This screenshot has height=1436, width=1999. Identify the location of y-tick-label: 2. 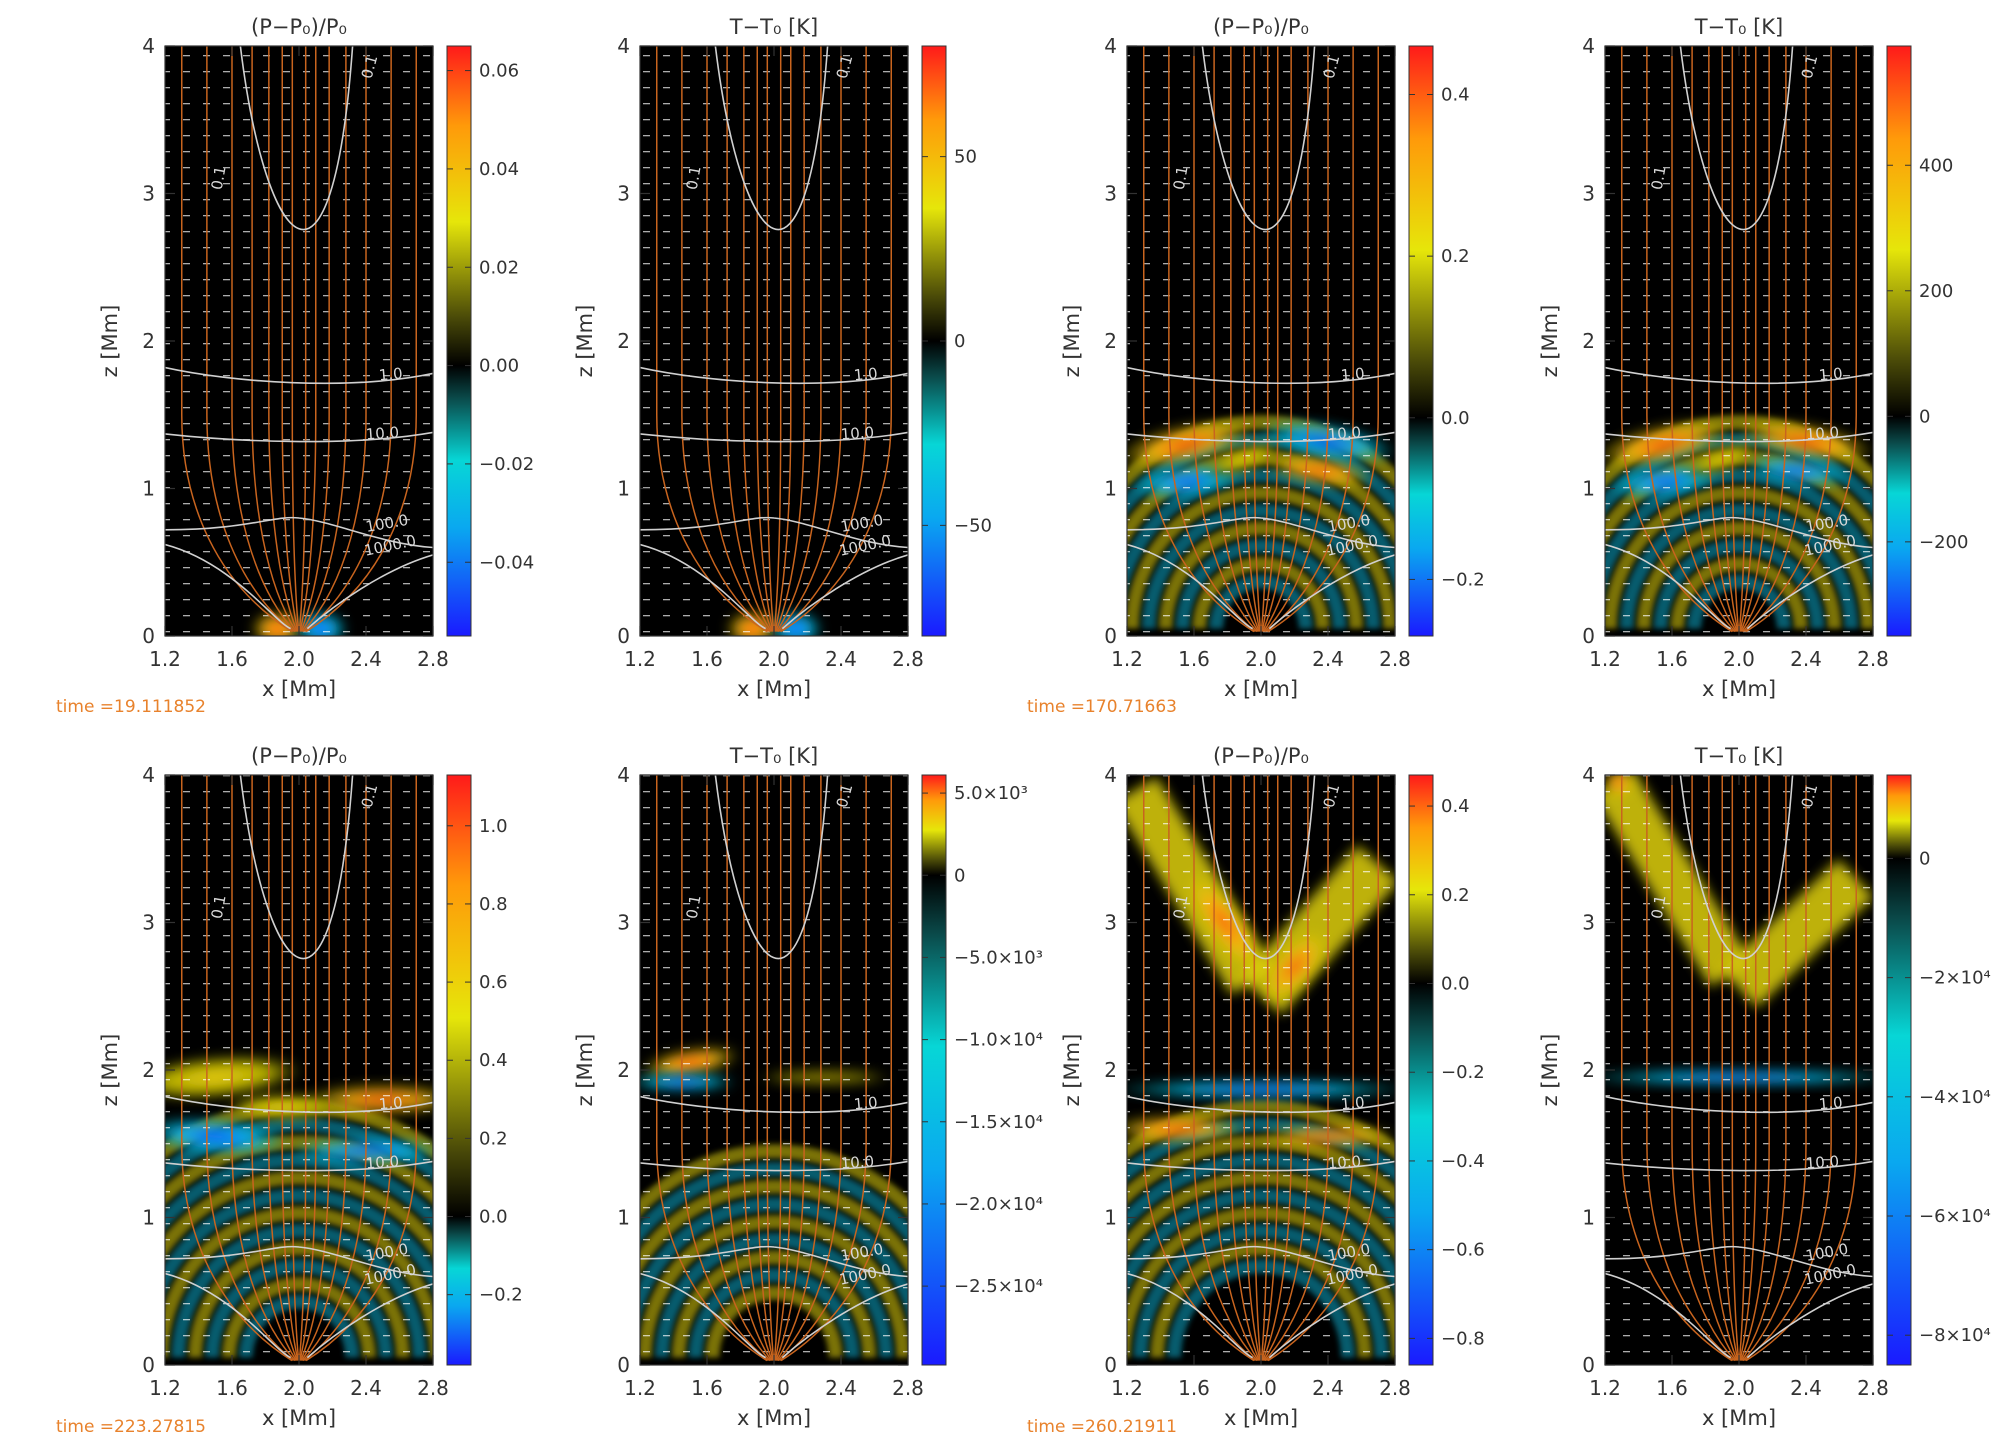
(1110, 1070).